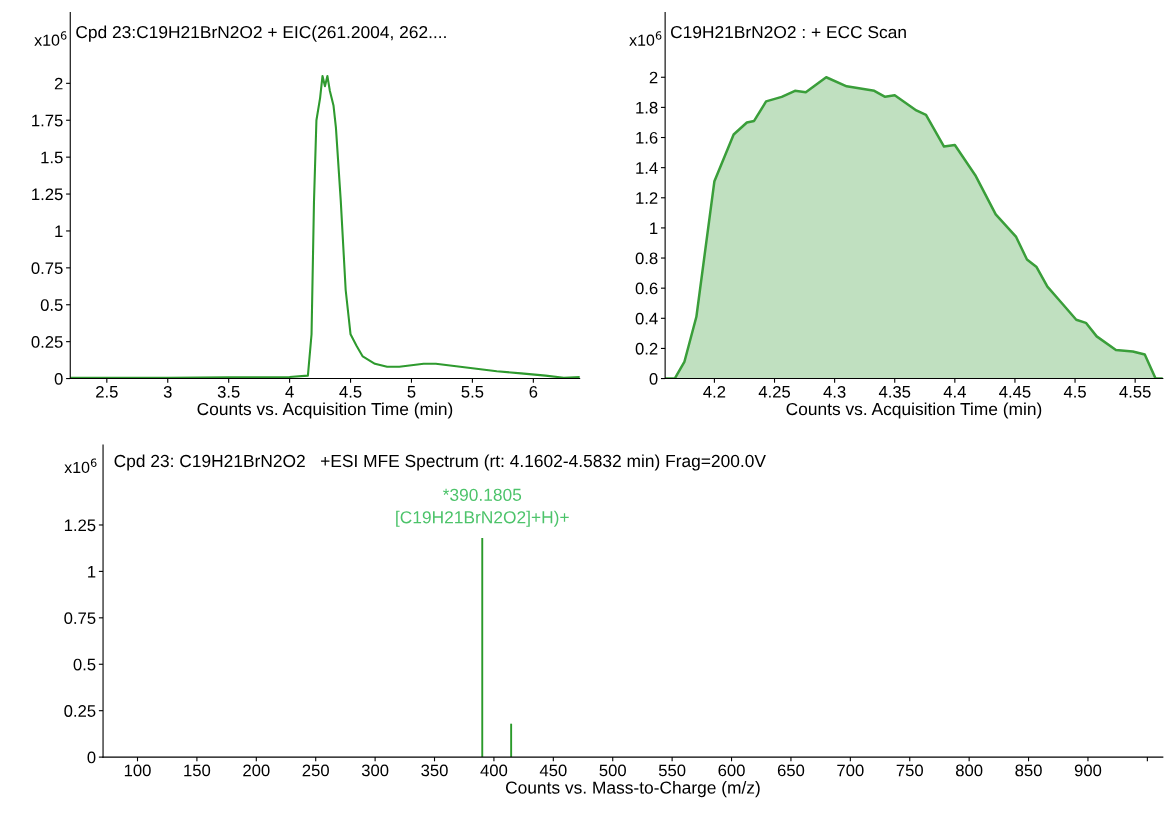 This screenshot has width=1171, height=832. Describe the element at coordinates (197, 770) in the screenshot. I see `x-tick-label: 150` at that location.